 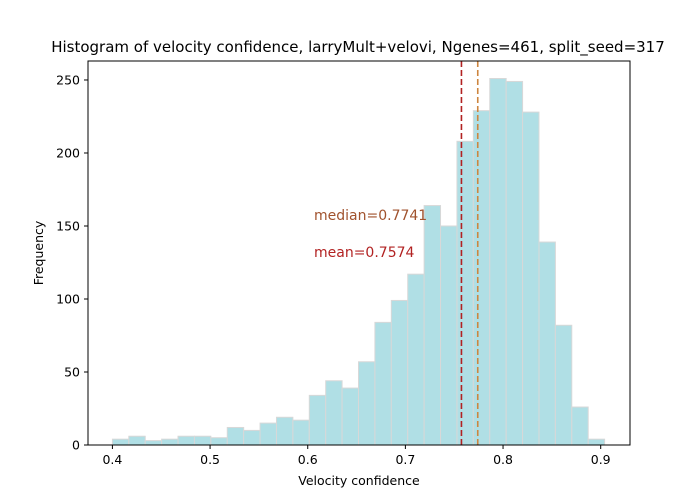 I want to click on reference-lines, so click(x=469, y=253).